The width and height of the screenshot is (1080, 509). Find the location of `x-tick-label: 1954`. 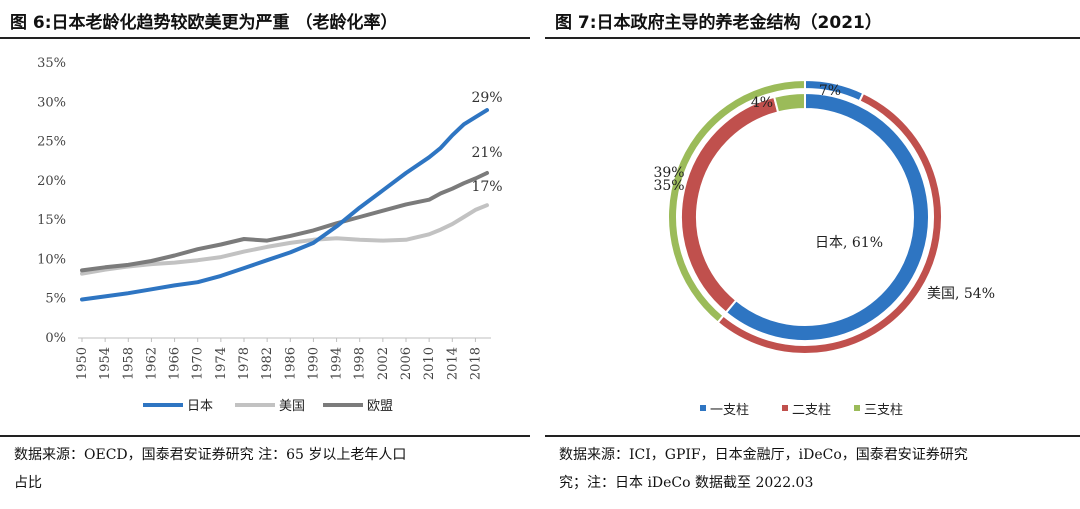

x-tick-label: 1954 is located at coordinates (105, 363).